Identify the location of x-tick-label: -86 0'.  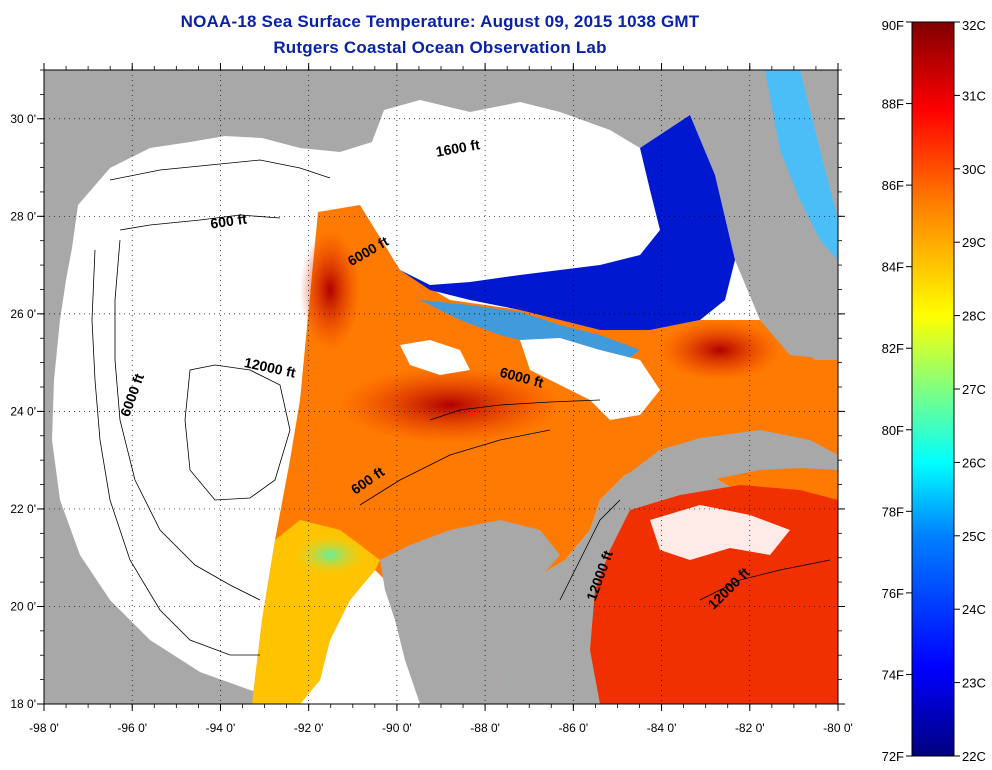
(574, 728).